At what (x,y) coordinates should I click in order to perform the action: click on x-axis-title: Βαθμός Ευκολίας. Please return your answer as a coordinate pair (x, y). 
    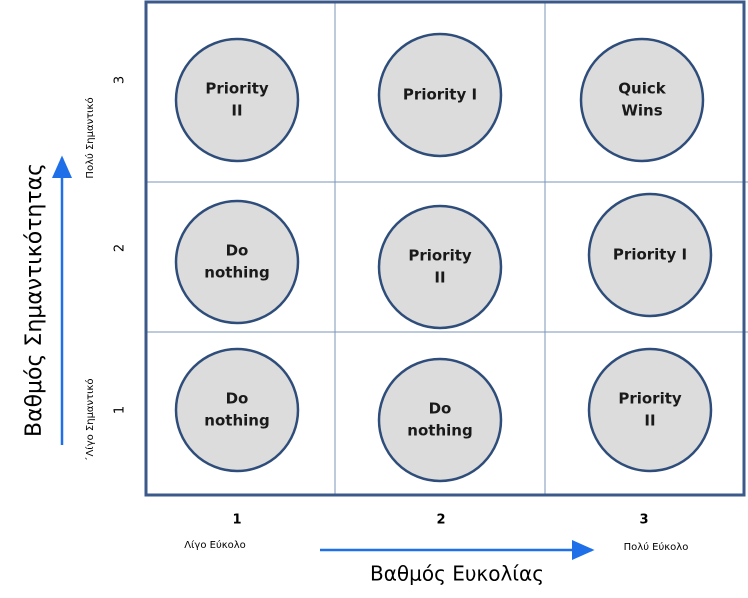
    Looking at the image, I should click on (457, 574).